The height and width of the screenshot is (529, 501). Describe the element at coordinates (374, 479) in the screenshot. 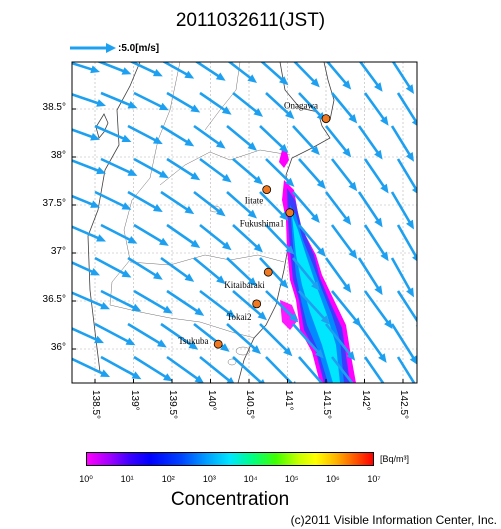

I see `colorbar-tick-label: 10⁷` at that location.